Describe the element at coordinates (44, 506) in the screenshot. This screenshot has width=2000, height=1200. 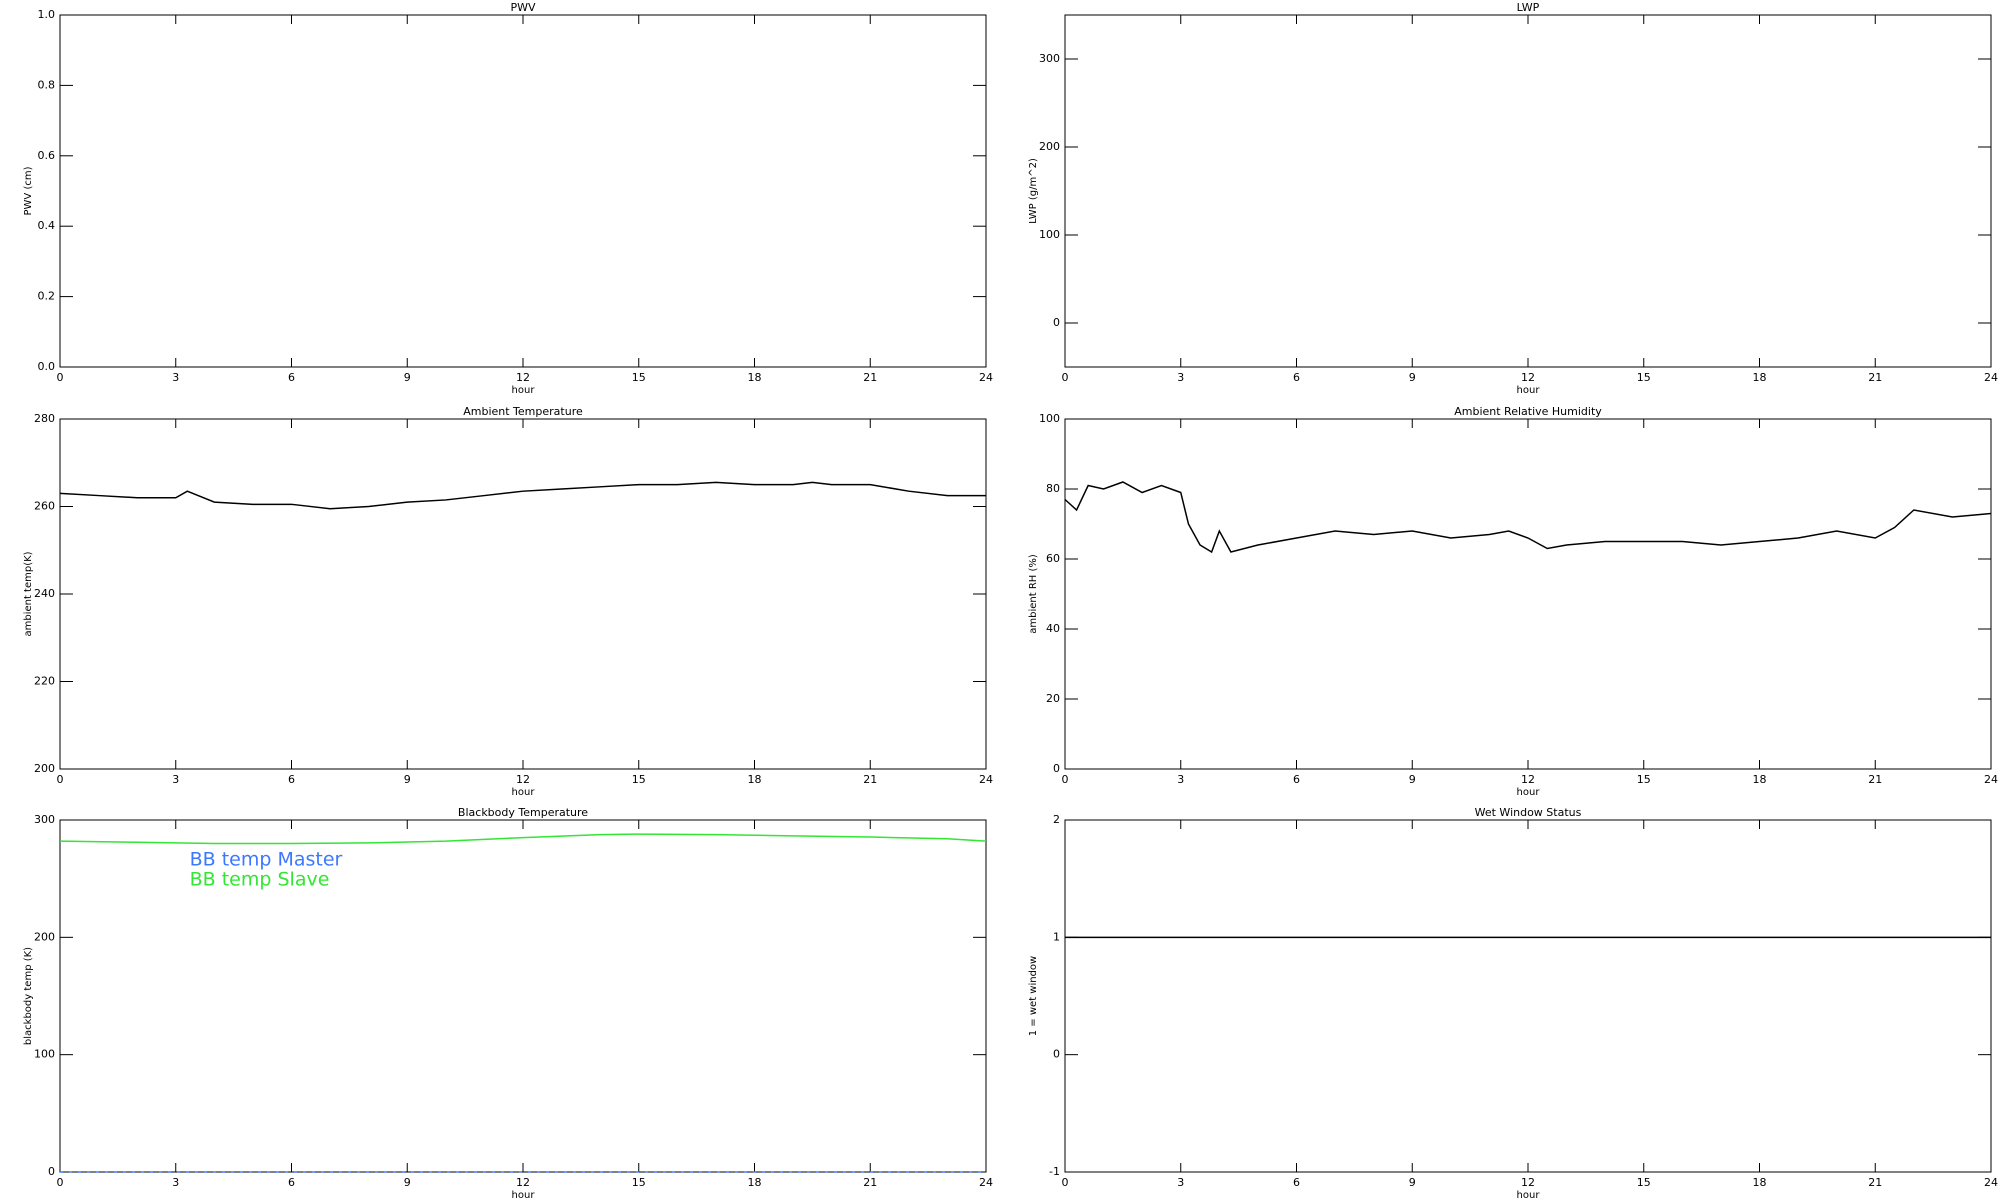
I see `y-tick-label: 260` at that location.